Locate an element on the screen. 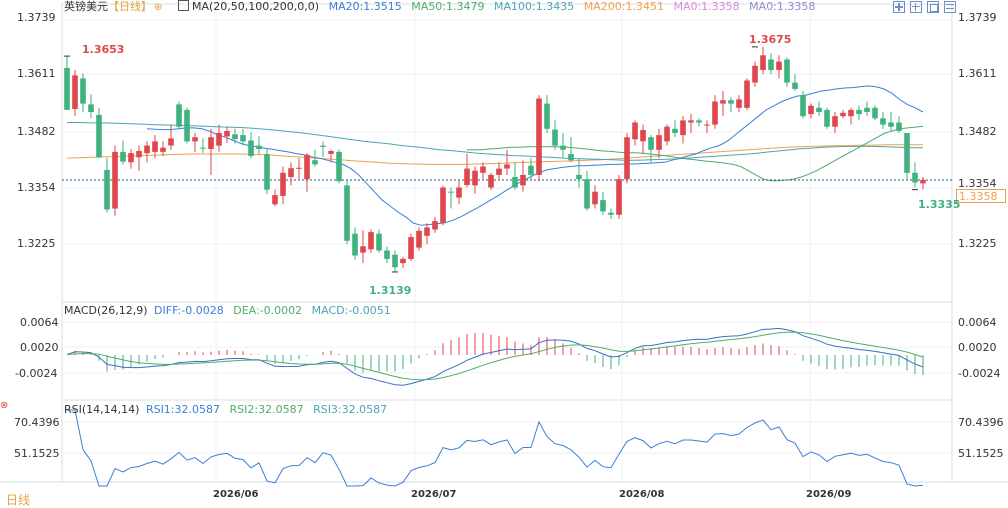  x-axis-label: 2026/09 is located at coordinates (829, 494).